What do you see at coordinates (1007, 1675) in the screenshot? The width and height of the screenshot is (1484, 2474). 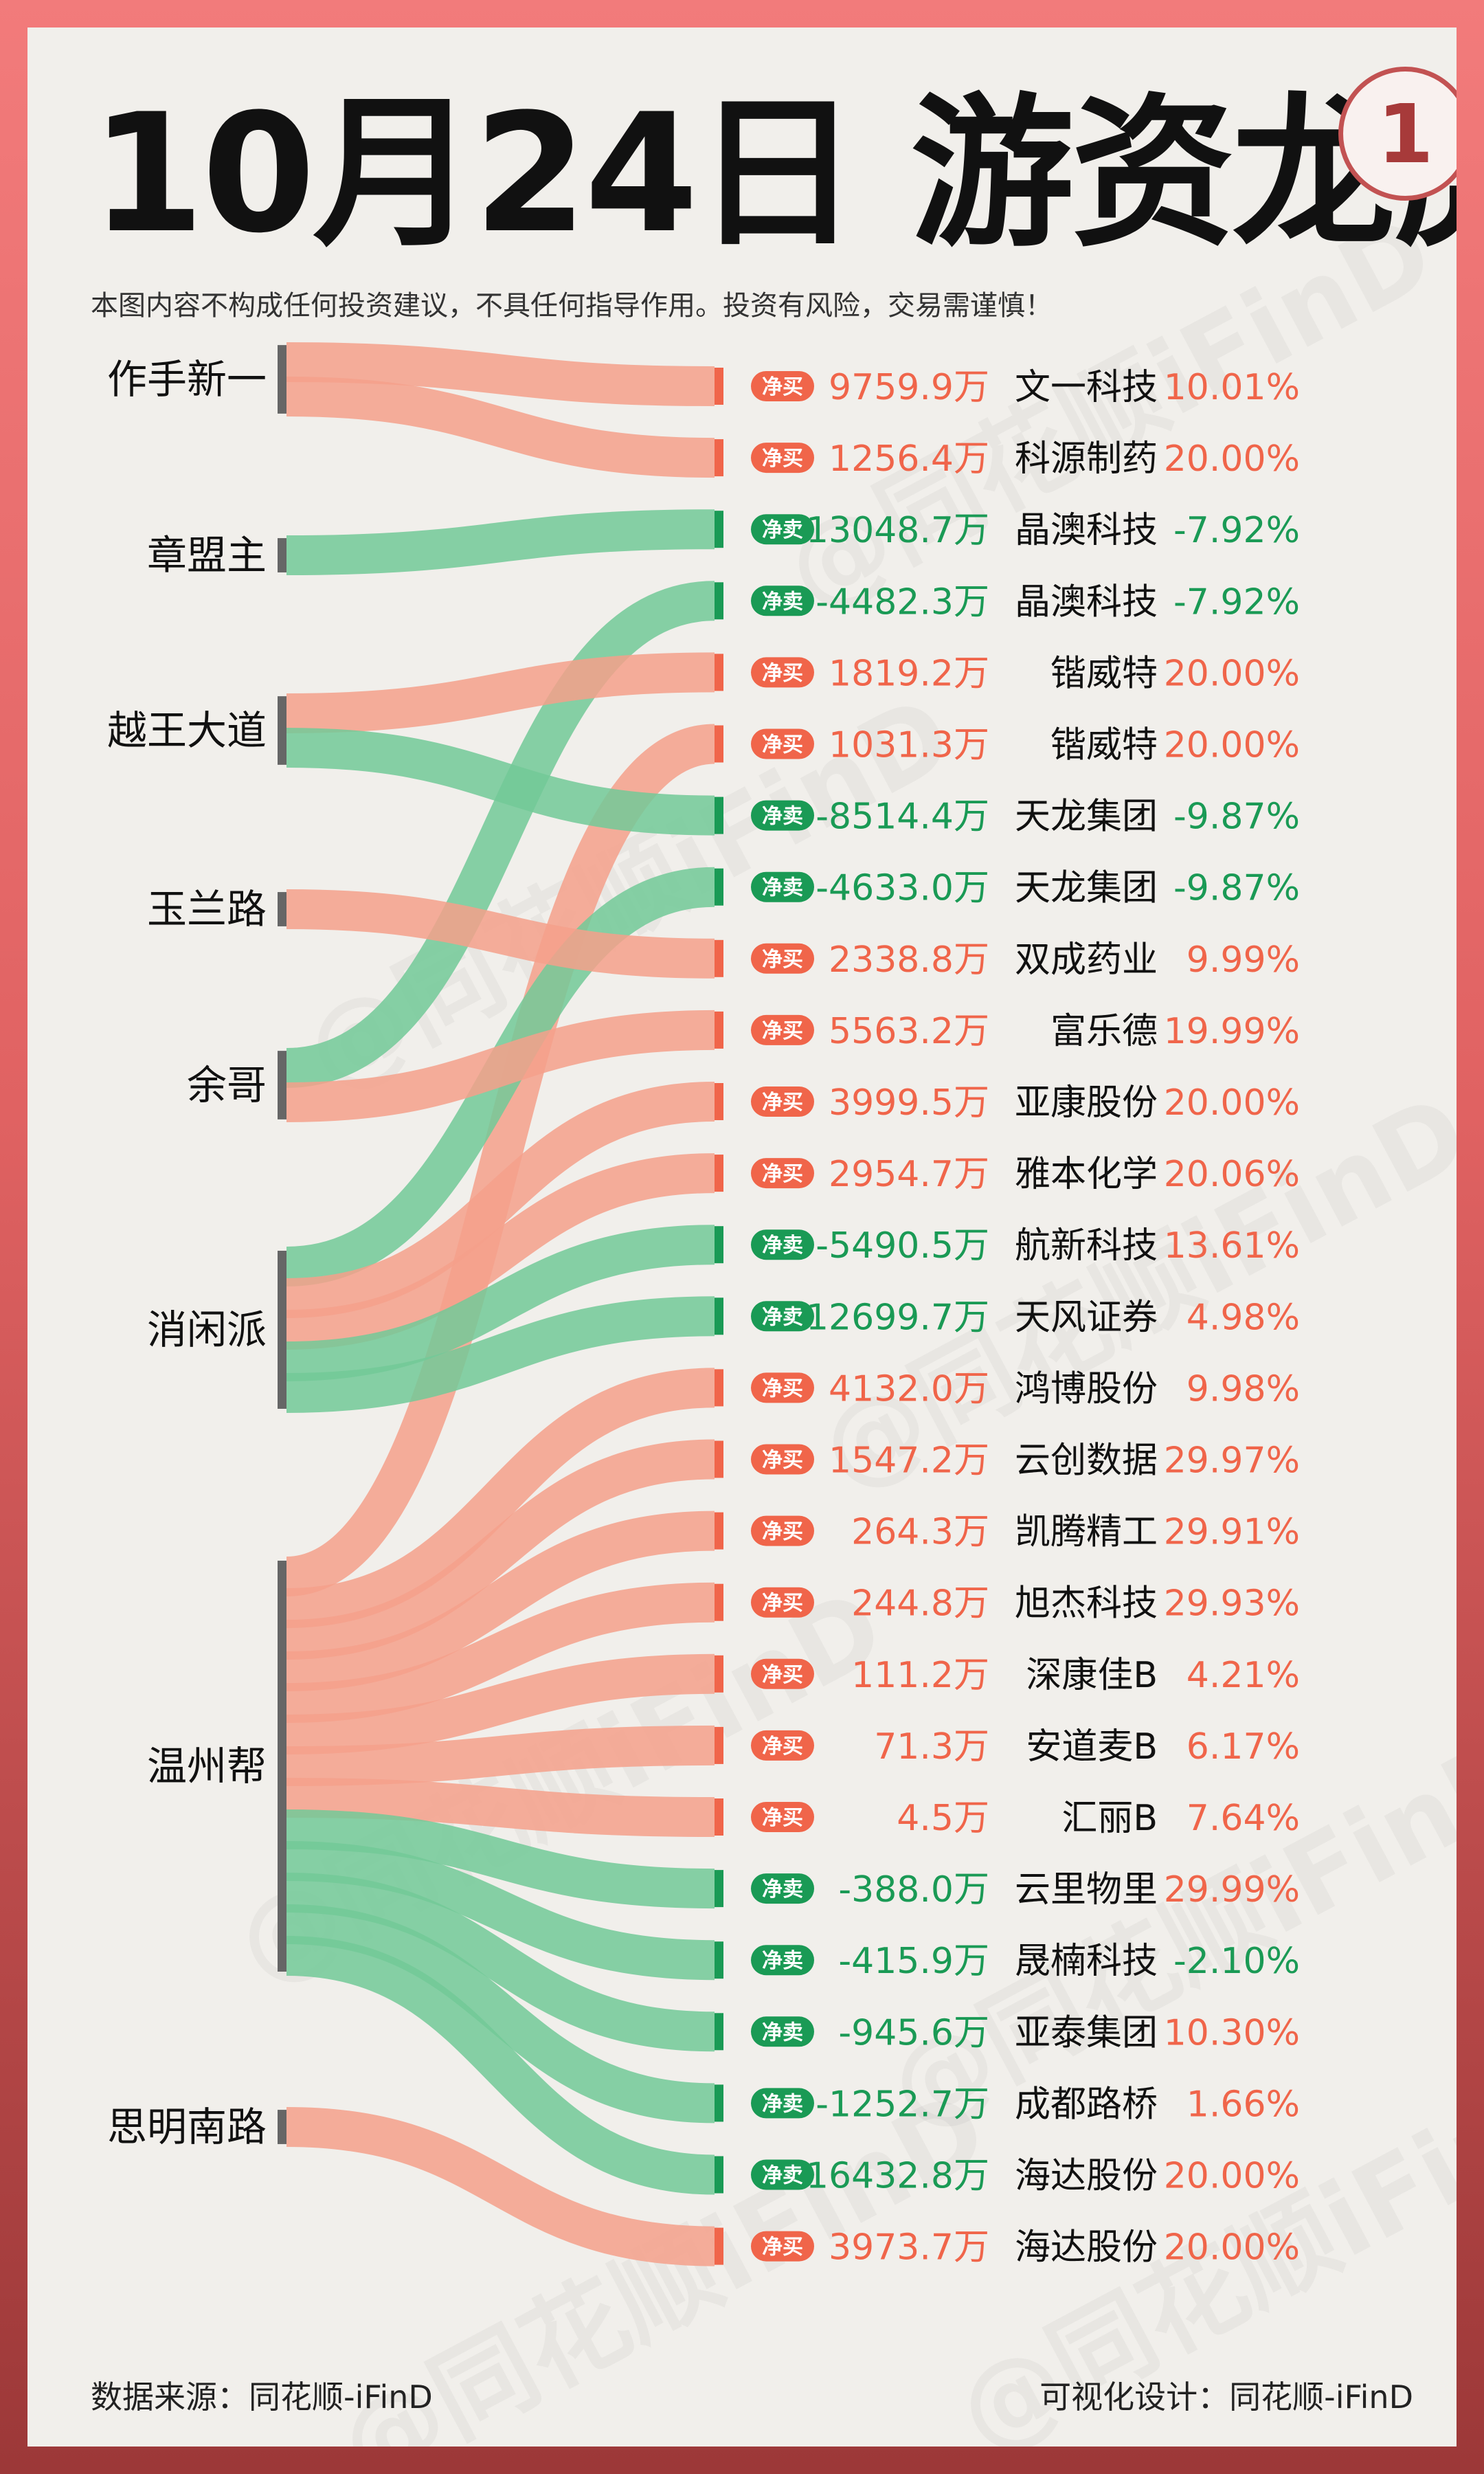 I see `list-item: 净买 111.2万 深康佳B 4.21%` at bounding box center [1007, 1675].